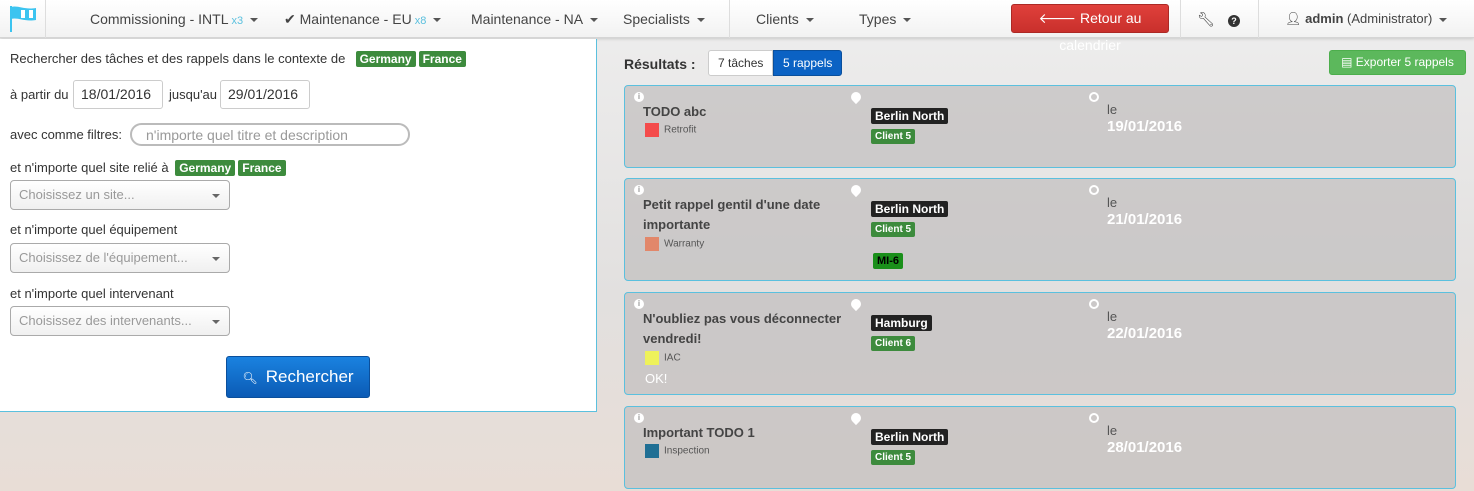 The height and width of the screenshot is (491, 1474). Describe the element at coordinates (1145, 219) in the screenshot. I see `reminder-date: 21/01/2016` at that location.